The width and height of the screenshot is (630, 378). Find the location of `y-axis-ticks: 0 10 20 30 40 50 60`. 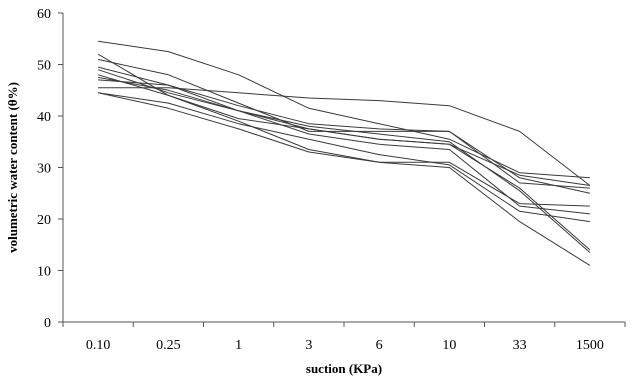

y-axis-ticks: 0 10 20 30 40 50 60 is located at coordinates (50, 169).